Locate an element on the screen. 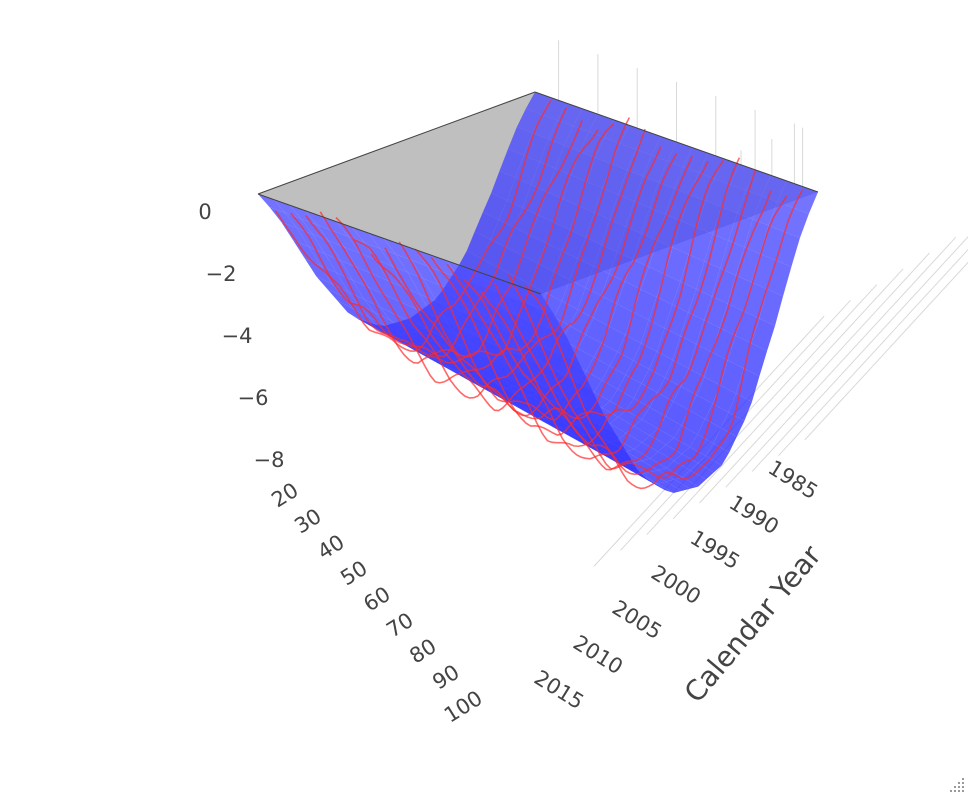 The width and height of the screenshot is (968, 796). z-tick-label: −6 is located at coordinates (253, 398).